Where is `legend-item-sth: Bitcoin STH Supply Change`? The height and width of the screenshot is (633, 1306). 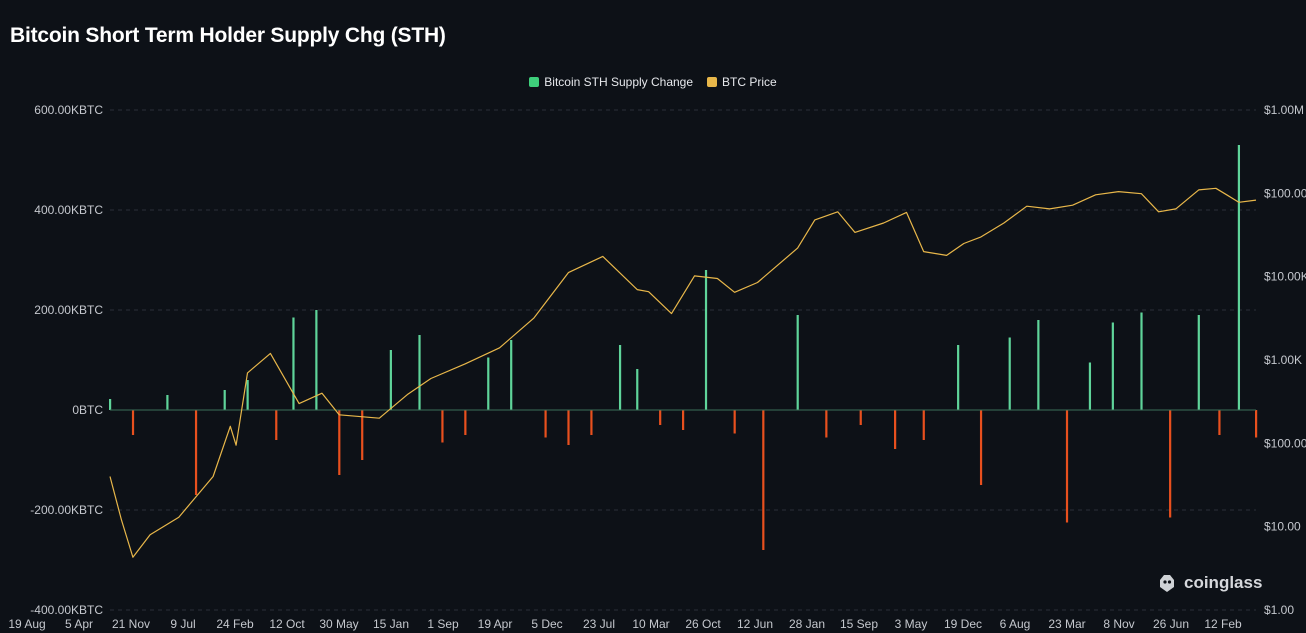
legend-item-sth: Bitcoin STH Supply Change is located at coordinates (611, 82).